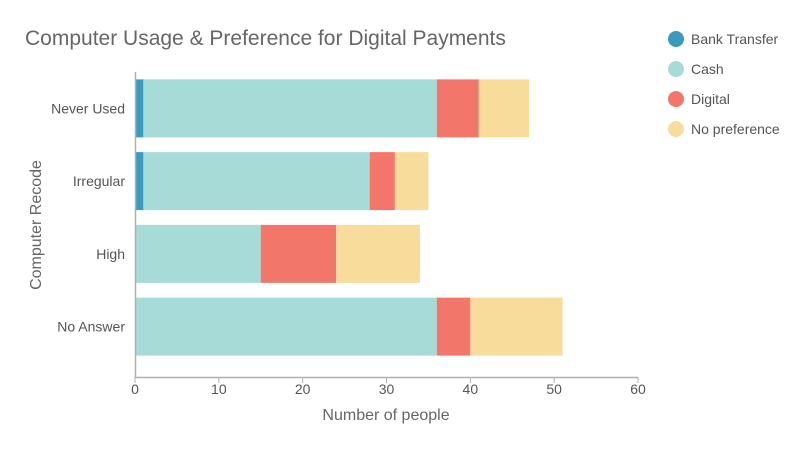 The image size is (800, 450). I want to click on legend: Bank Transfer Cash Digital No preference, so click(733, 84).